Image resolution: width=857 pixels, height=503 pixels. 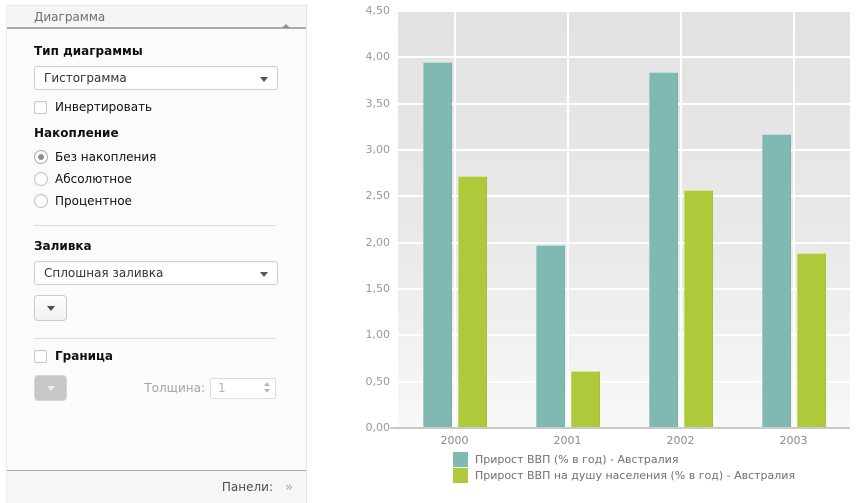 What do you see at coordinates (472, 301) in the screenshot?
I see `bar-2000-series1` at bounding box center [472, 301].